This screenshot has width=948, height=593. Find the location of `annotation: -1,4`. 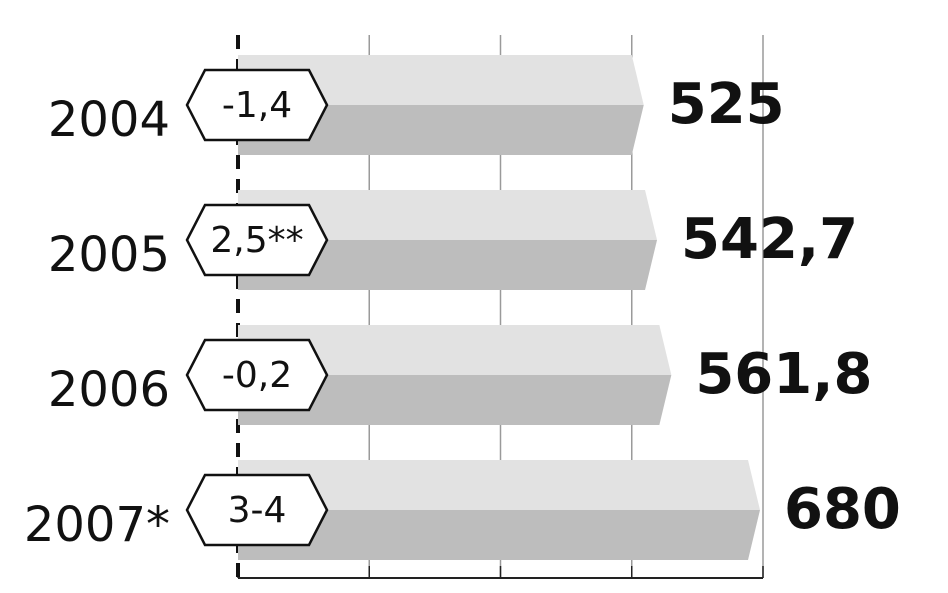

annotation: -1,4 is located at coordinates (257, 105).